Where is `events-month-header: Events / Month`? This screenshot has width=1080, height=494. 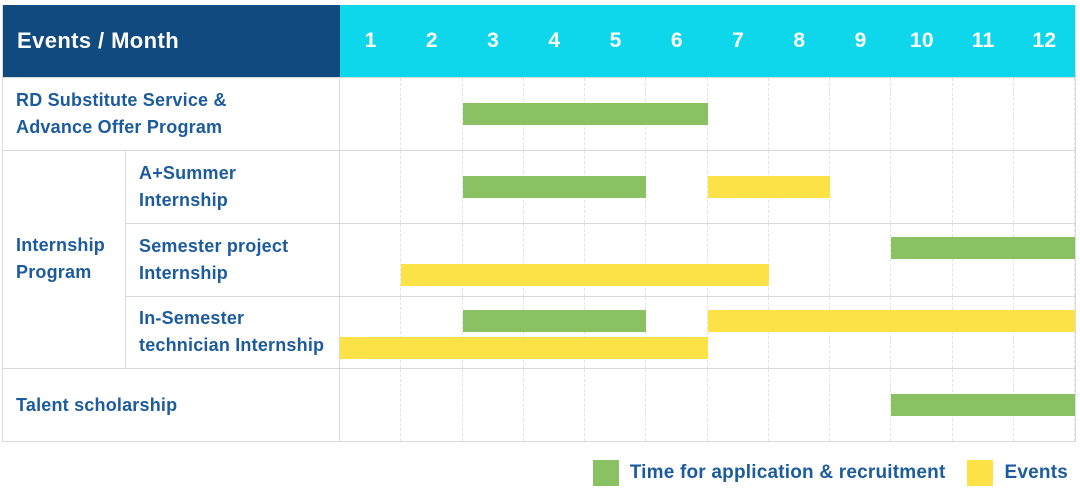
events-month-header: Events / Month is located at coordinates (171, 41).